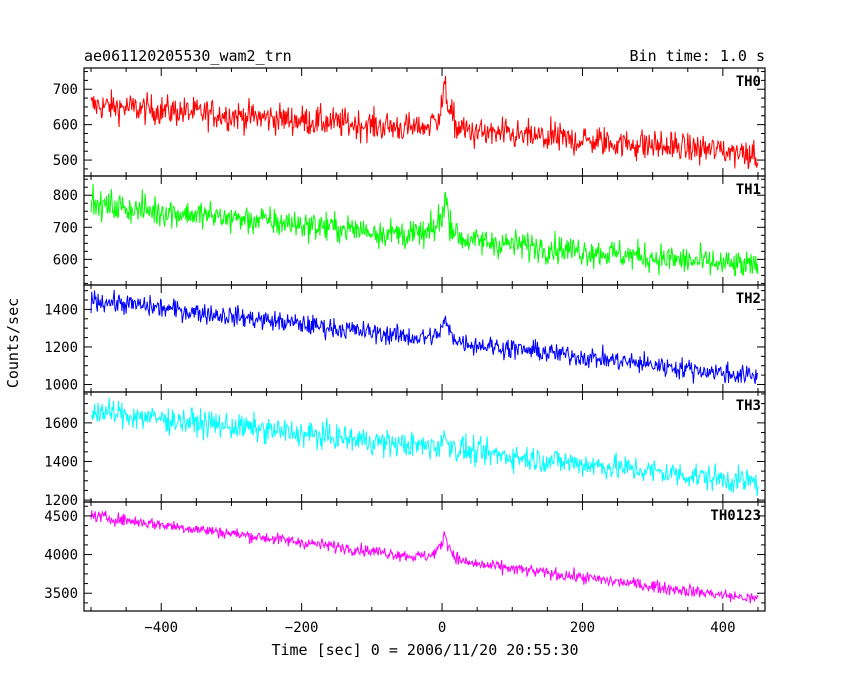 Image resolution: width=850 pixels, height=680 pixels. What do you see at coordinates (735, 516) in the screenshot?
I see `panel-label: TH0123` at bounding box center [735, 516].